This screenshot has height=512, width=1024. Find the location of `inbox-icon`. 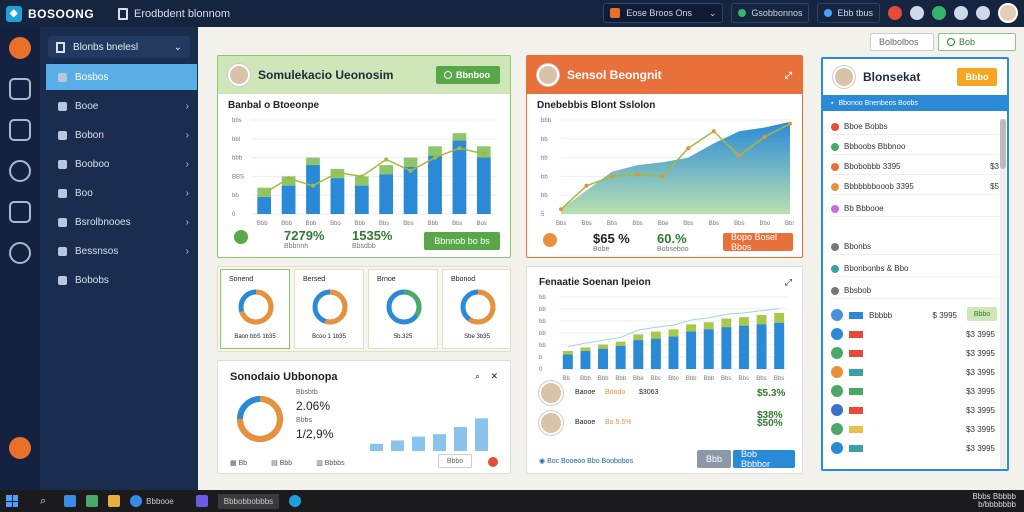

inbox-icon is located at coordinates (20, 89).